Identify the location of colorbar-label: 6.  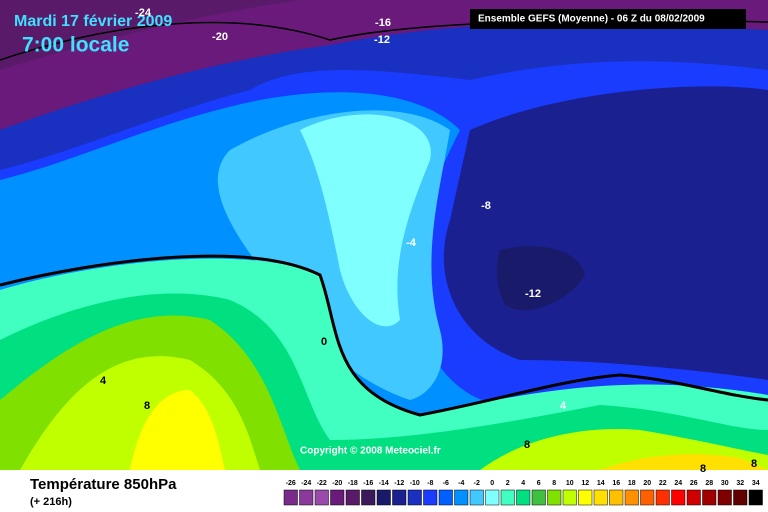
(539, 483).